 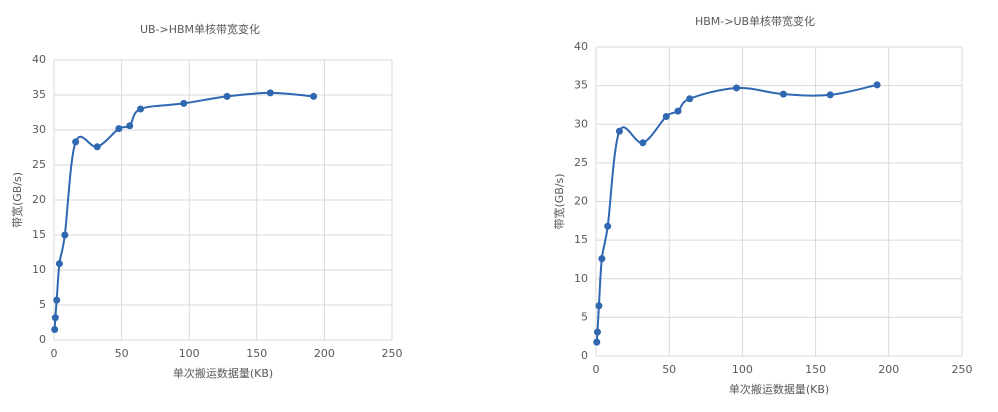 What do you see at coordinates (200, 29) in the screenshot?
I see `chart-title: UB->HBM单核带宽变化` at bounding box center [200, 29].